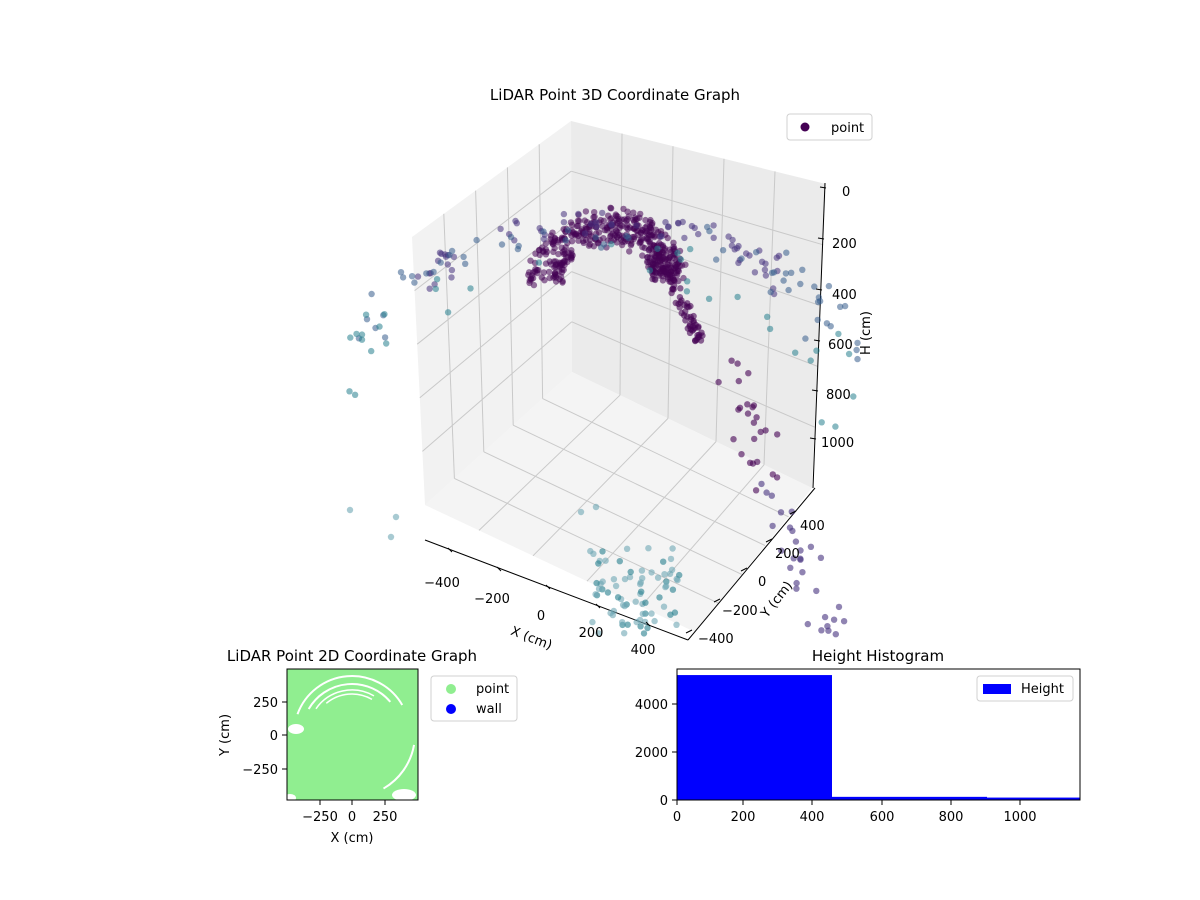 The image size is (1200, 900). What do you see at coordinates (844, 244) in the screenshot?
I see `z-tick-label: 200` at bounding box center [844, 244].